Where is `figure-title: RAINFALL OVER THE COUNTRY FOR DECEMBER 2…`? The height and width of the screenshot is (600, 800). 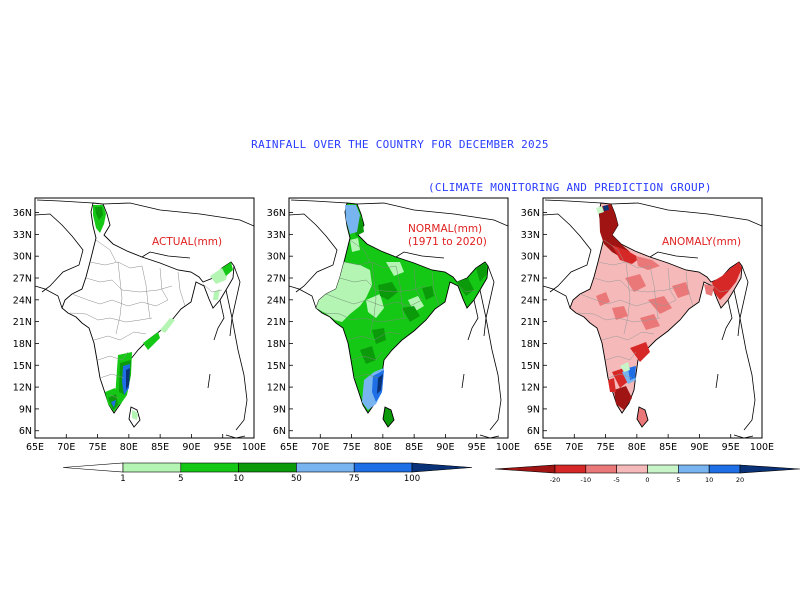 figure-title: RAINFALL OVER THE COUNTRY FOR DECEMBER 2… is located at coordinates (400, 144).